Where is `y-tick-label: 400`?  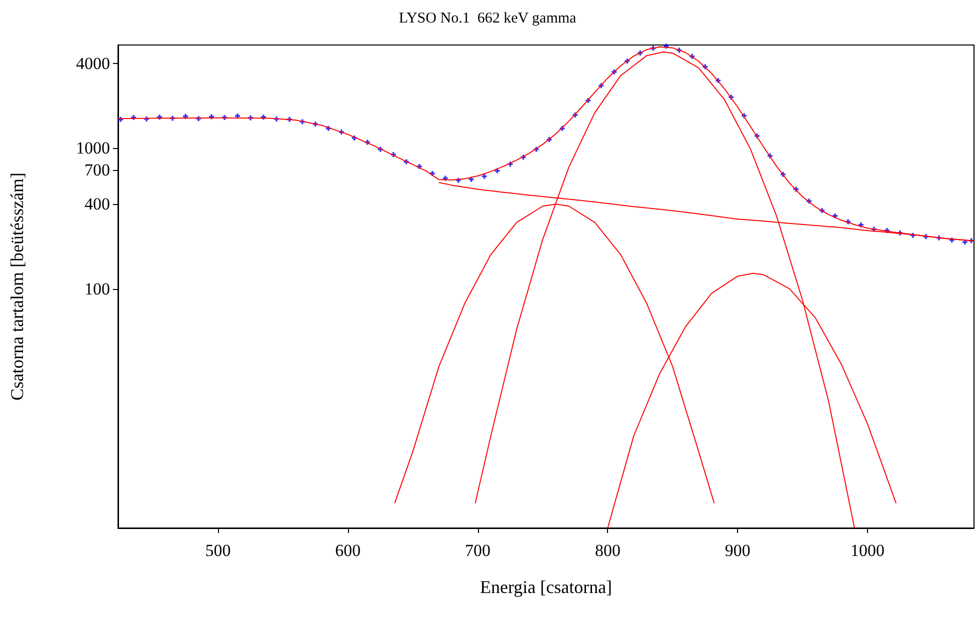
y-tick-label: 400 is located at coordinates (97, 204).